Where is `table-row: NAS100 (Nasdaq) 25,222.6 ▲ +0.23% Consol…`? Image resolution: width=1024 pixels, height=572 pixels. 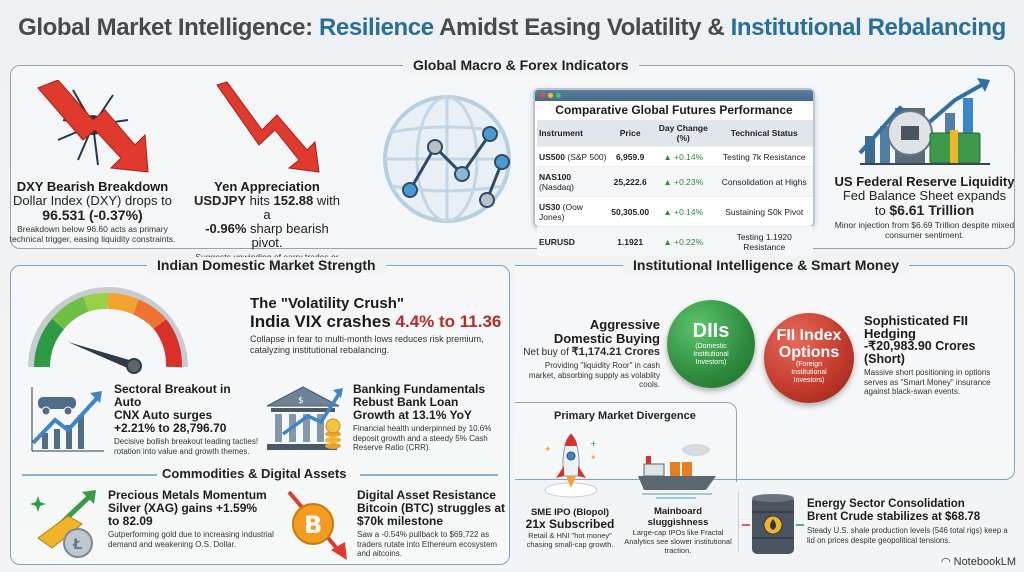 table-row: NAS100 (Nasdaq) 25,222.6 ▲ +0.23% Consol… is located at coordinates (675, 181).